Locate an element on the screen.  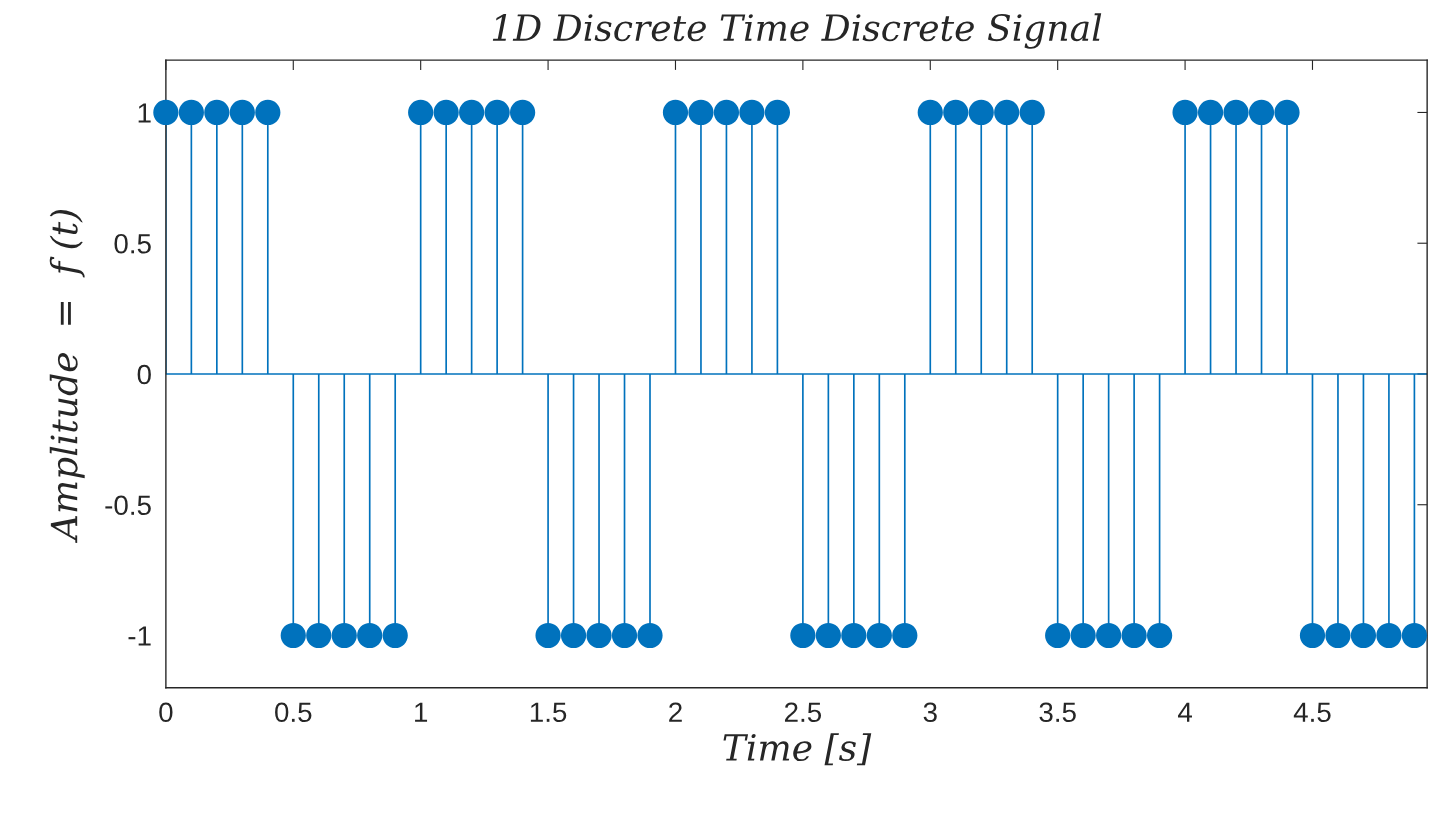
chart-title: 1D Discrete Time Discrete Signal is located at coordinates (797, 31).